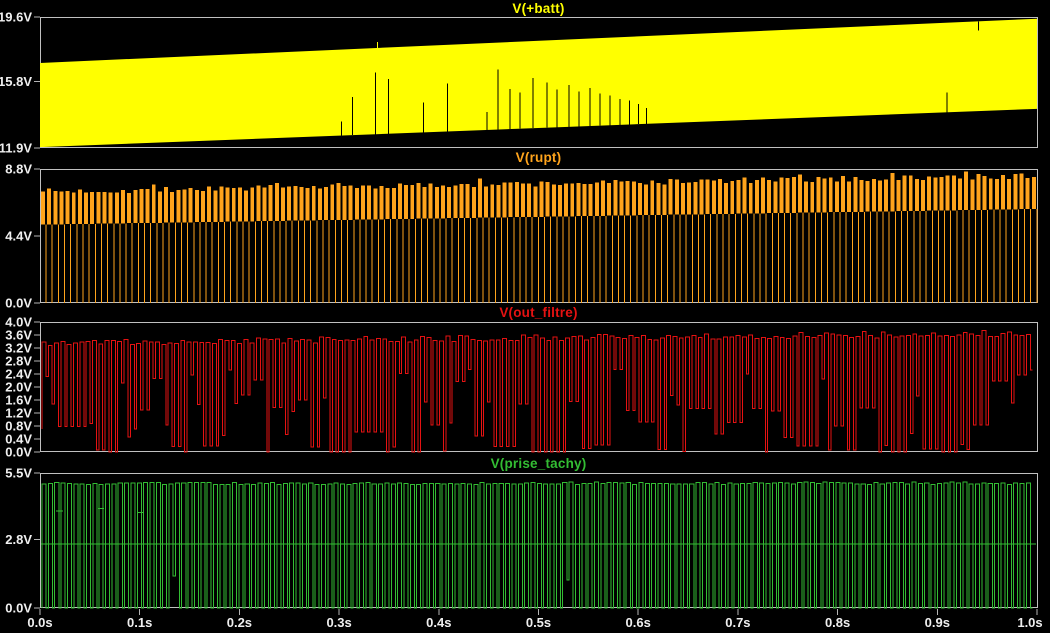 This screenshot has height=633, width=1050. What do you see at coordinates (16, 81) in the screenshot?
I see `y-tick-label: 15.8V` at bounding box center [16, 81].